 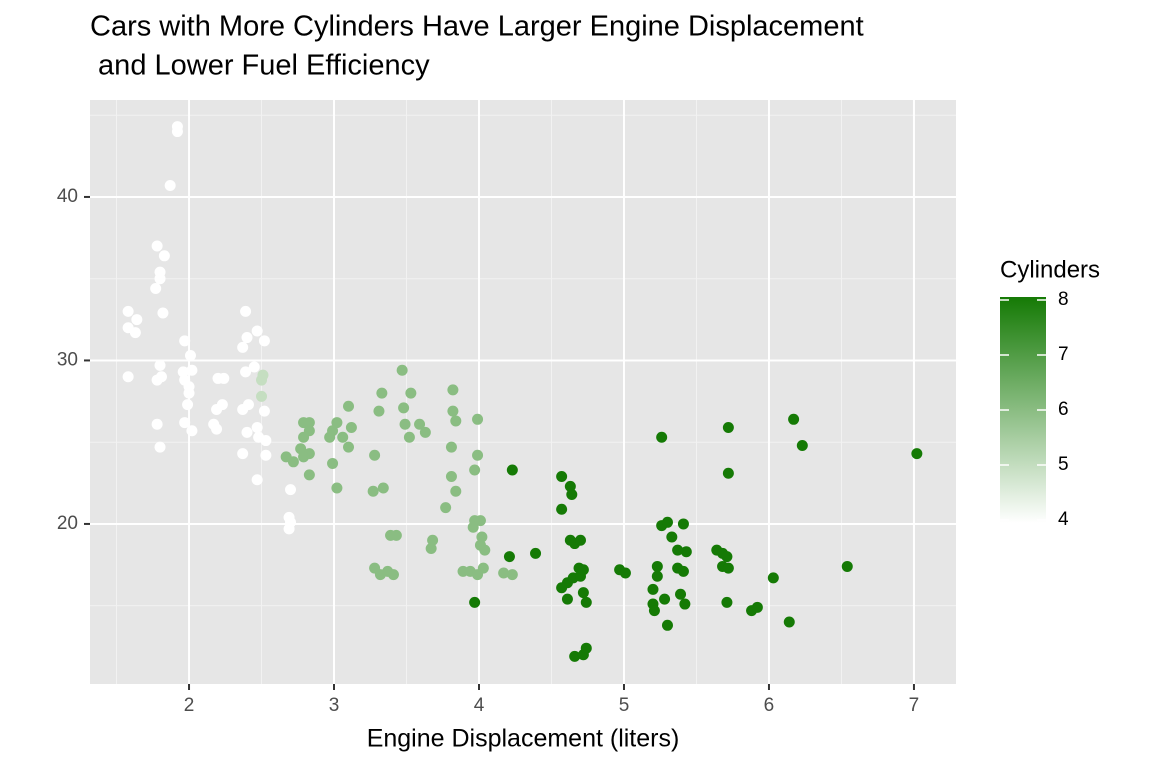 What do you see at coordinates (334, 705) in the screenshot?
I see `x-tick-label: 3` at bounding box center [334, 705].